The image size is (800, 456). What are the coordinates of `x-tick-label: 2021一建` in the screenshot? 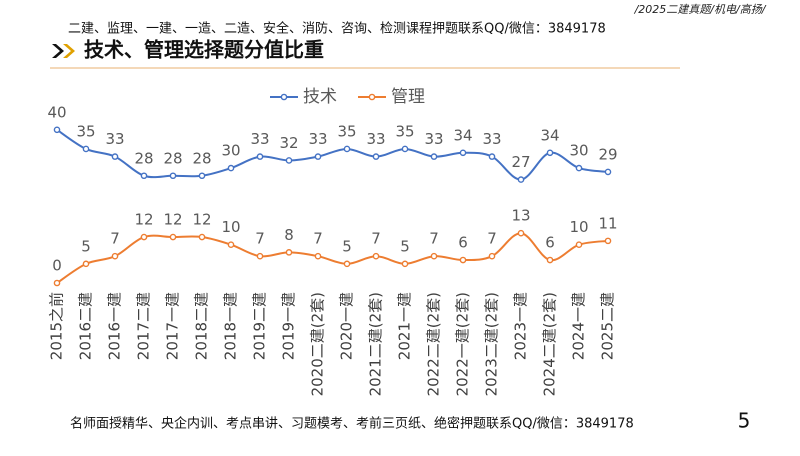 It's located at (405, 326).